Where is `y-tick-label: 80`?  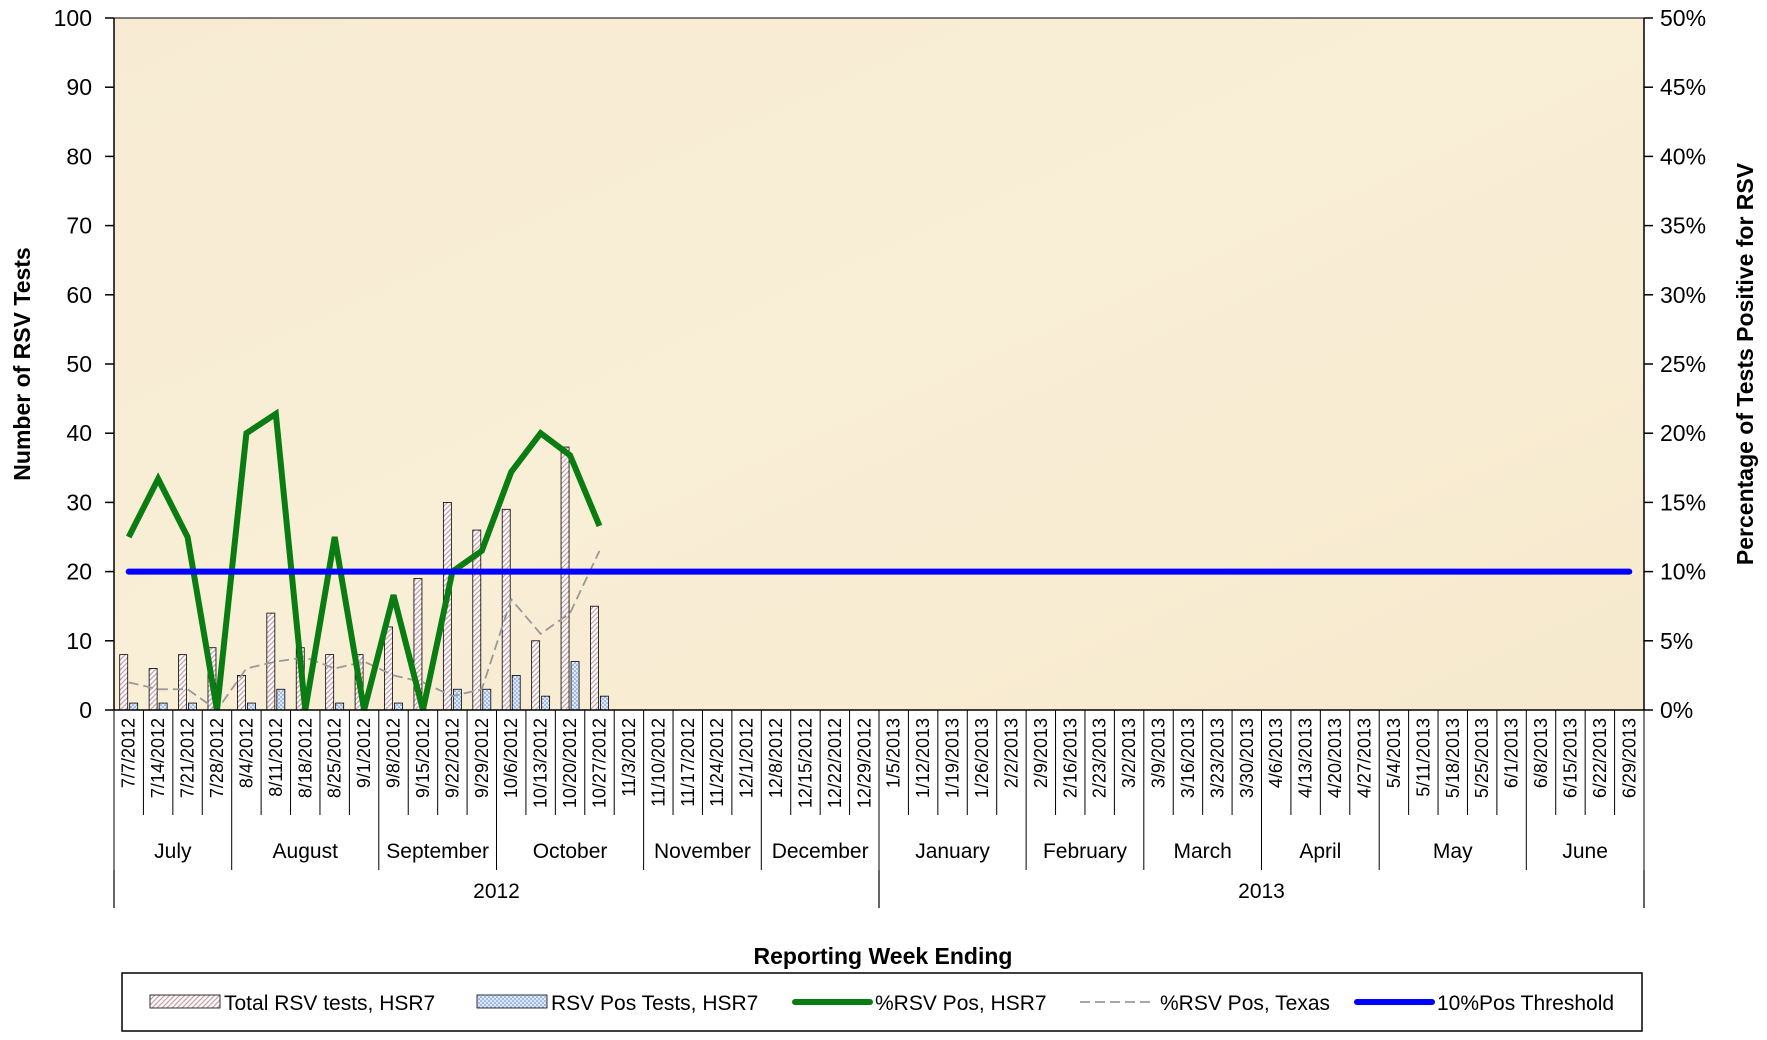
y-tick-label: 80 is located at coordinates (79, 156).